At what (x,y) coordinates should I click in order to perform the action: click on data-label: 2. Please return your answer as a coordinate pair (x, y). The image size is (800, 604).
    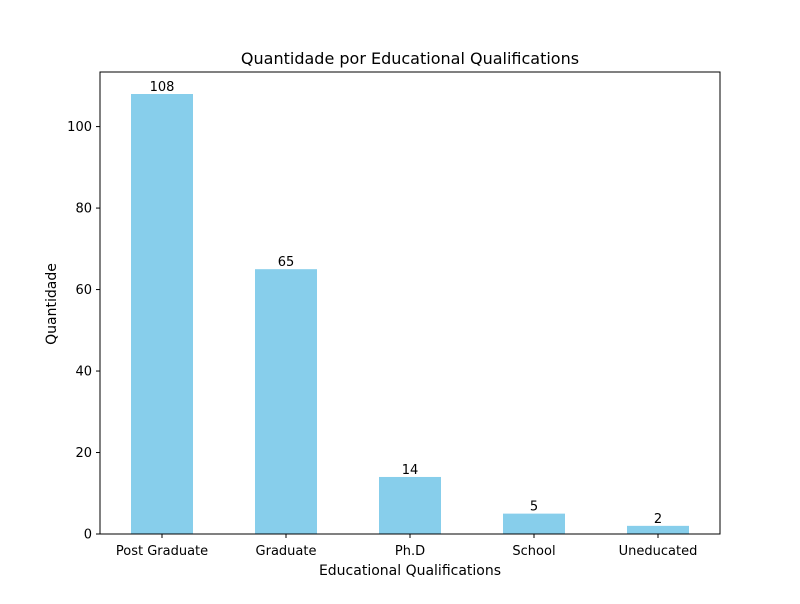
    Looking at the image, I should click on (658, 519).